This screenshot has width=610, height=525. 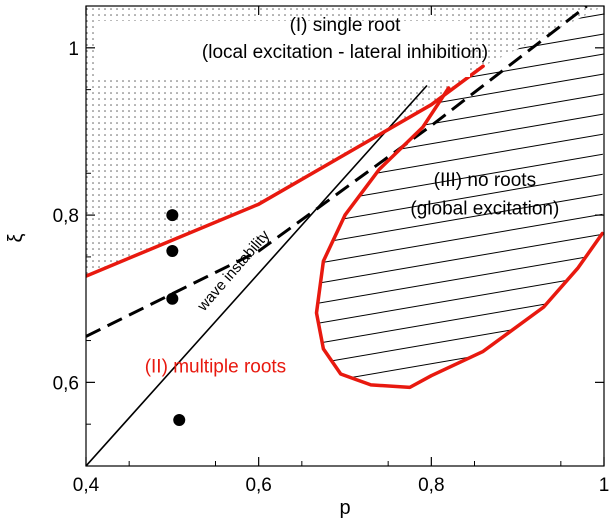 I want to click on y-tick-label: 1, so click(x=73, y=49).